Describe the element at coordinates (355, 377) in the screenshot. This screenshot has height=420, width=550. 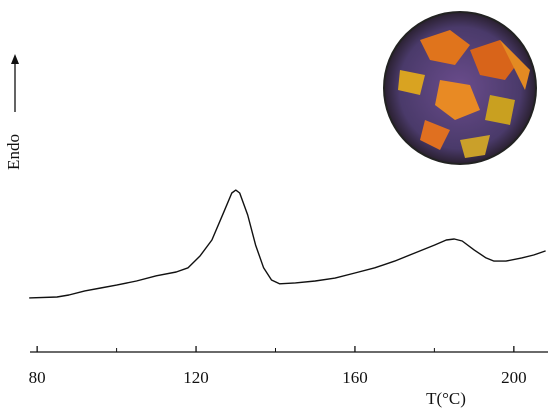
I see `x-tick-label: 160` at that location.